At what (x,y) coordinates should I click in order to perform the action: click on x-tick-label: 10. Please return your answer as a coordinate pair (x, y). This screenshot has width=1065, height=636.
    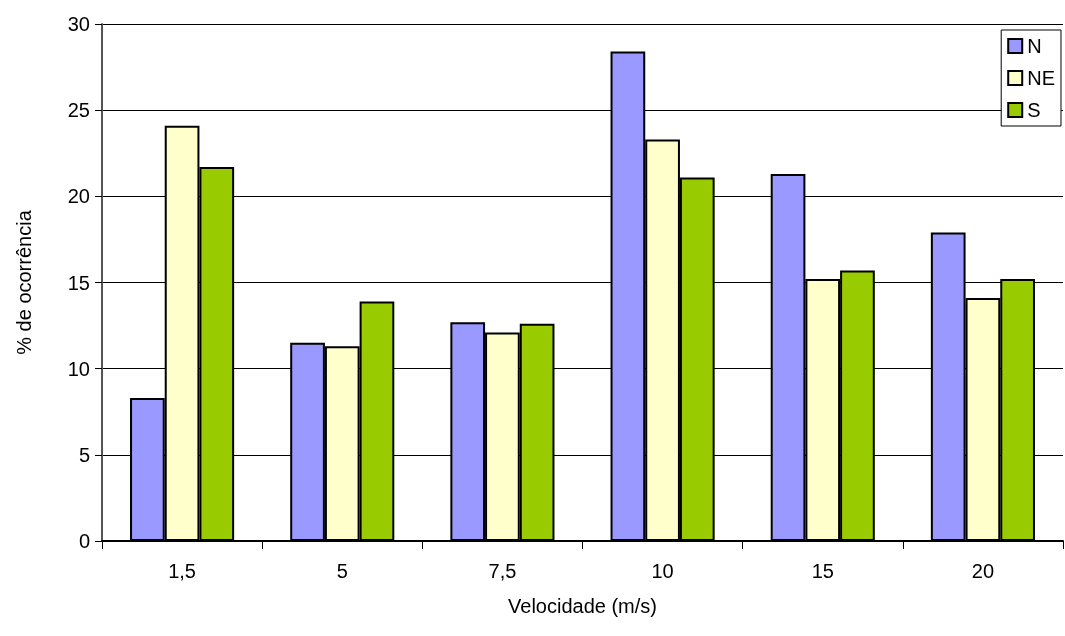
    Looking at the image, I should click on (662, 571).